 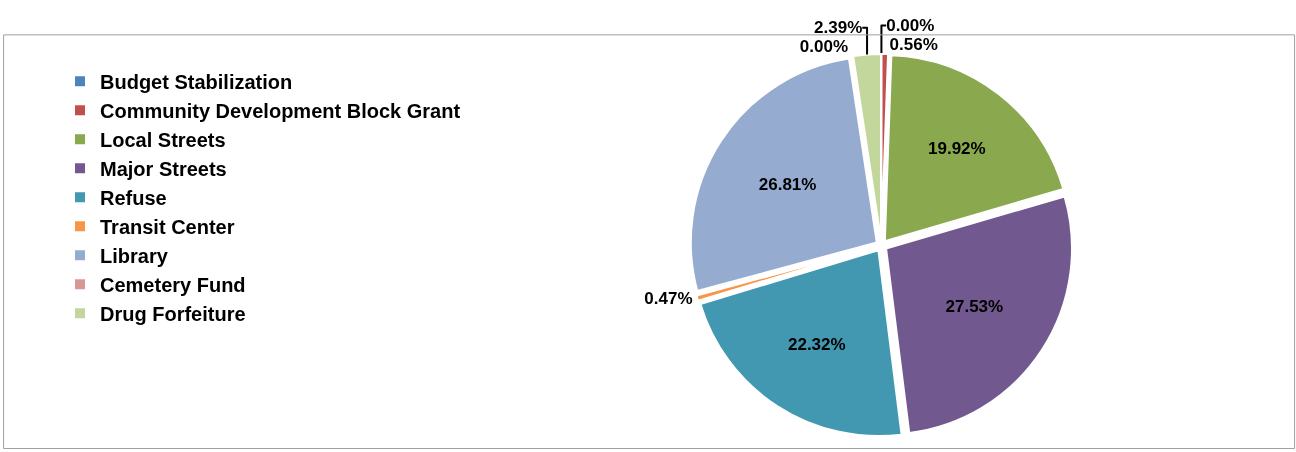 I want to click on legend-label: Cemetery Fund, so click(x=173, y=284).